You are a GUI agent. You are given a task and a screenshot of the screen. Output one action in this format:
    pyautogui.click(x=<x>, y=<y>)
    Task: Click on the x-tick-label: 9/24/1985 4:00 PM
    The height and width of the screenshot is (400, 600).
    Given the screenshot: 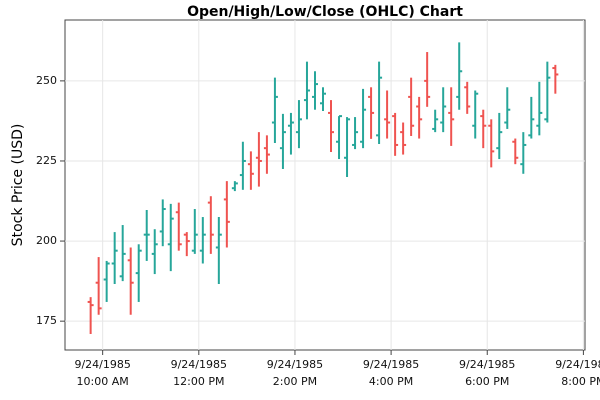 What is the action you would take?
    pyautogui.click(x=391, y=373)
    